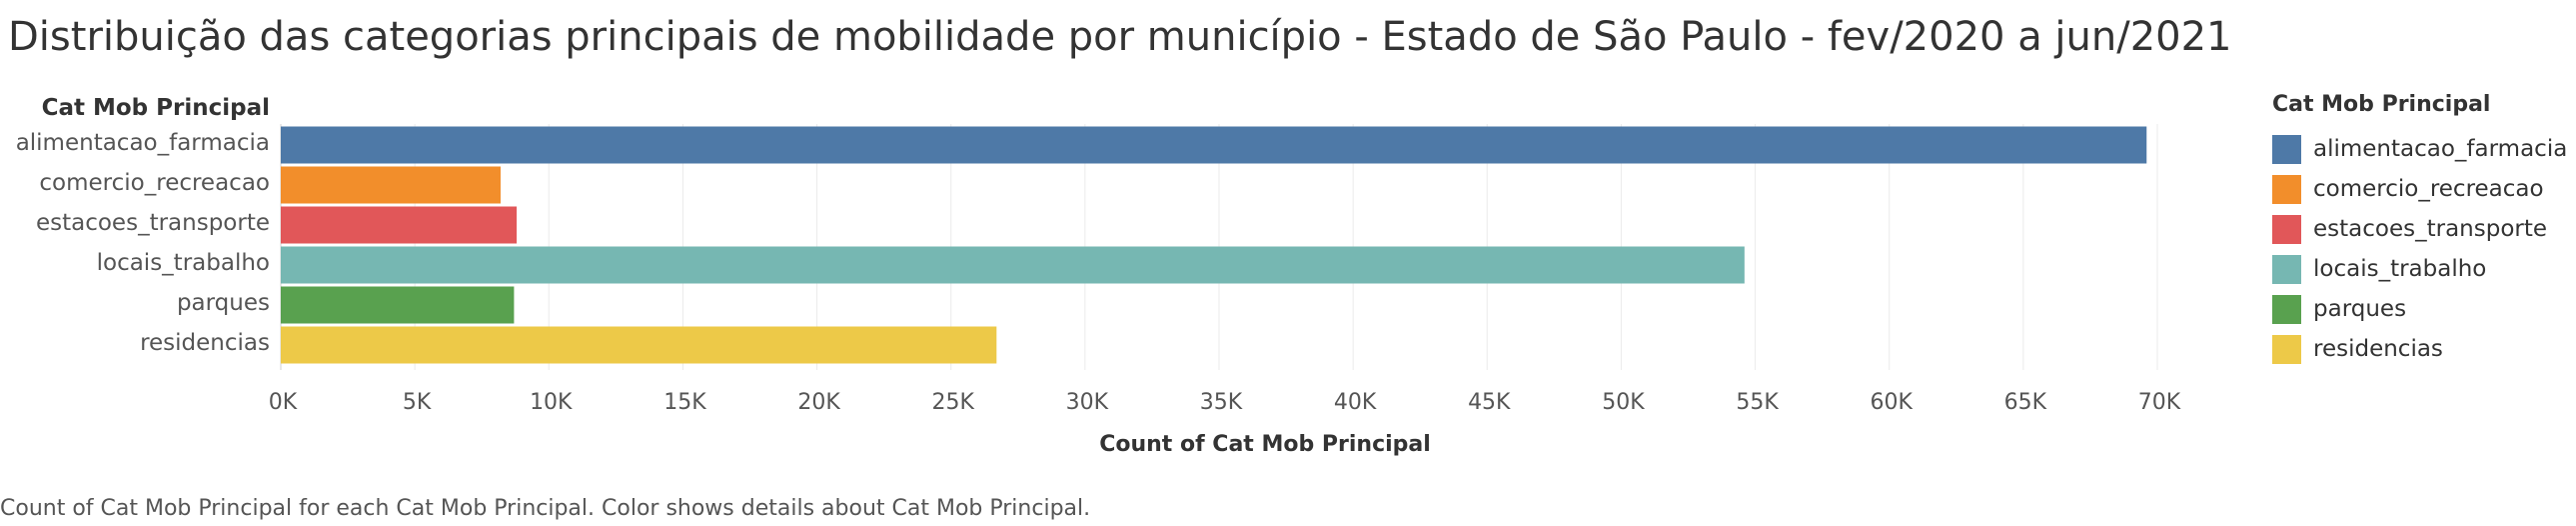  I want to click on category-label: locais_trabalho, so click(183, 263).